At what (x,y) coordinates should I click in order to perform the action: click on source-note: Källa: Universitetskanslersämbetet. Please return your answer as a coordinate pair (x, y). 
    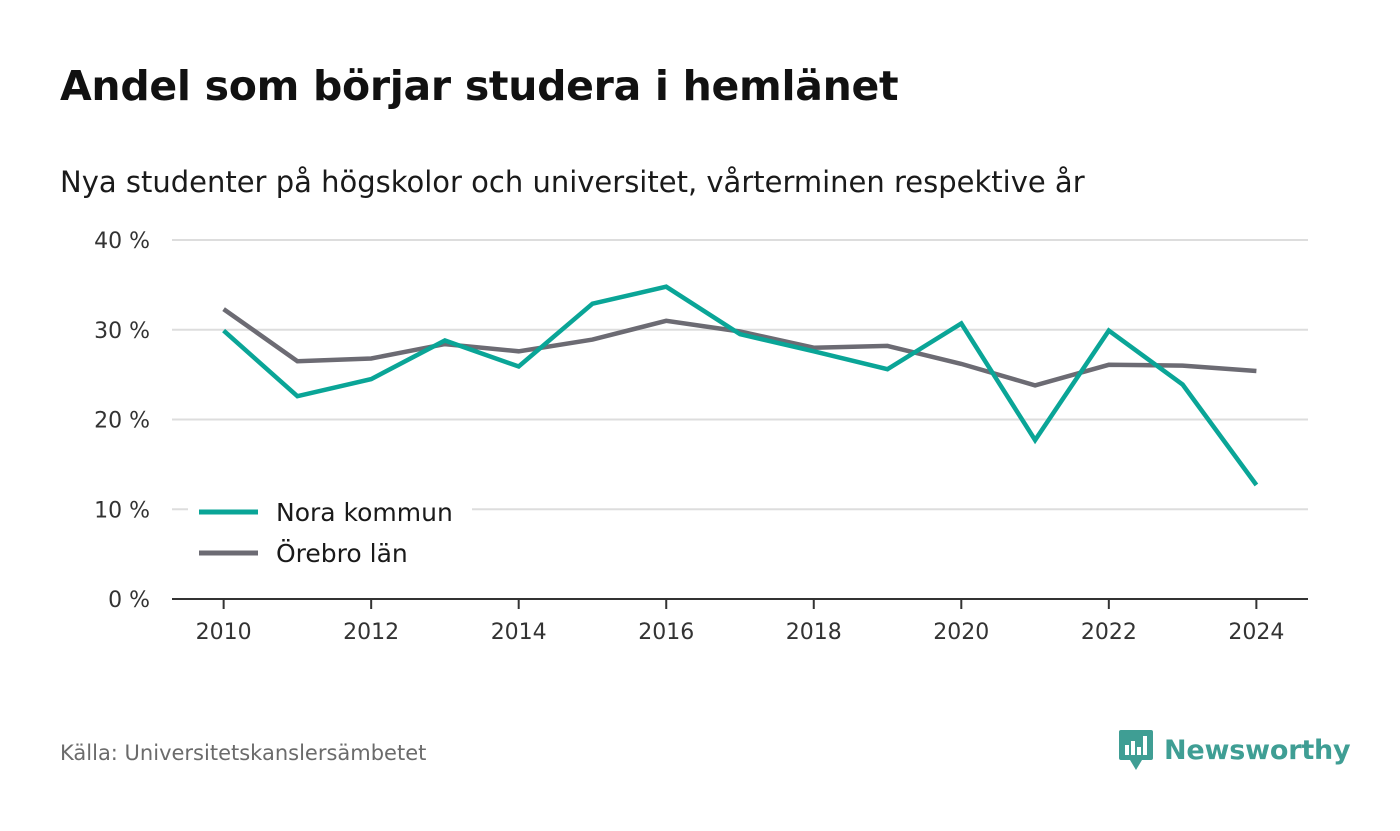
    Looking at the image, I should click on (243, 753).